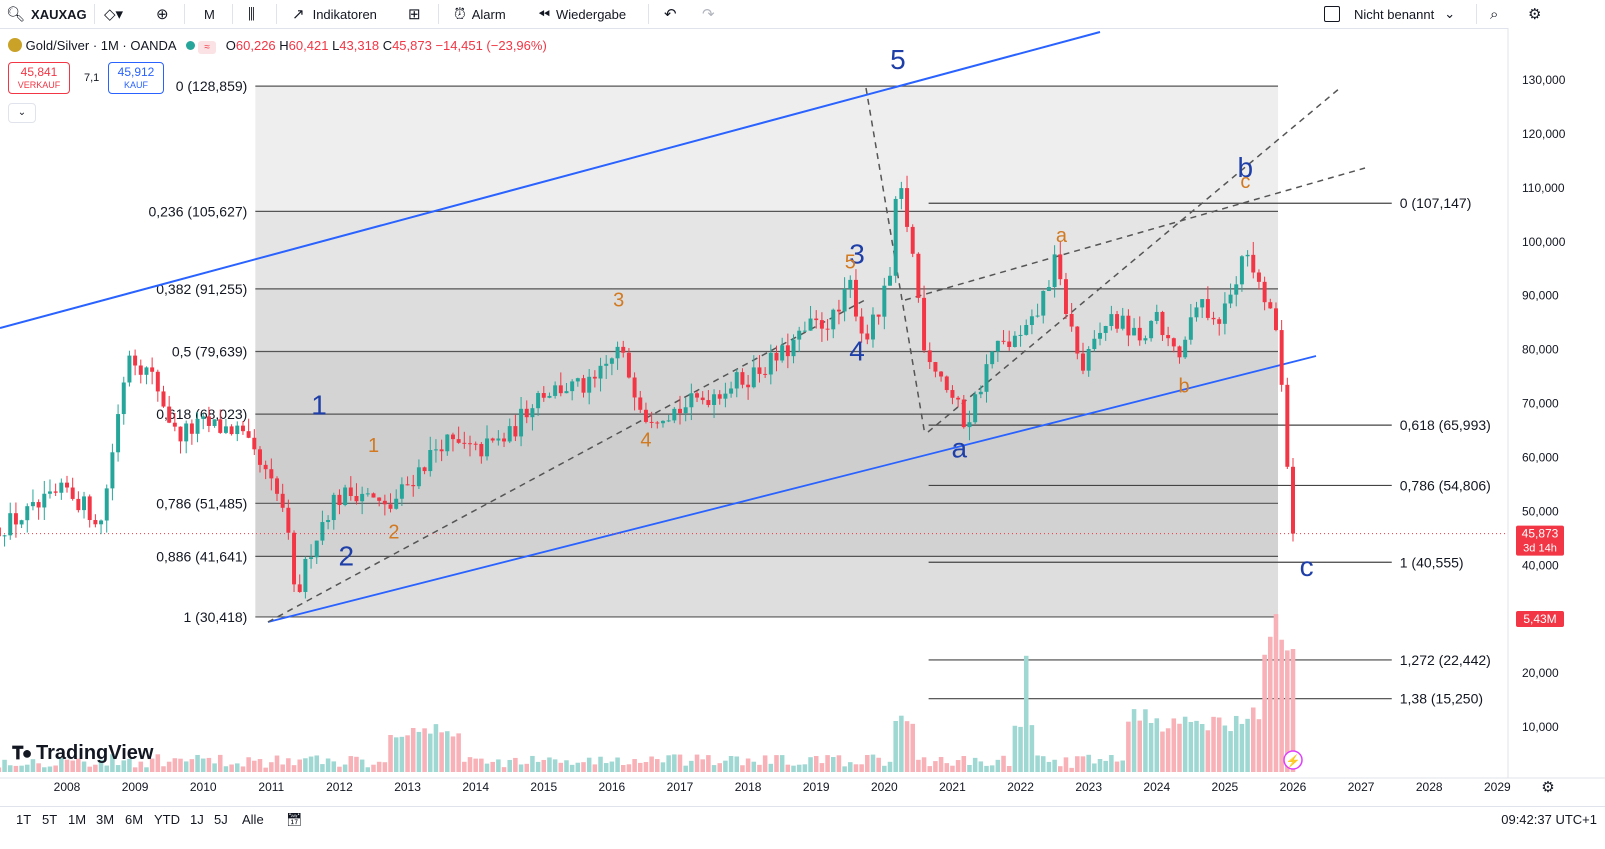 The image size is (1605, 849). Describe the element at coordinates (253, 819) in the screenshot. I see `timeframe-alle: Alle` at that location.